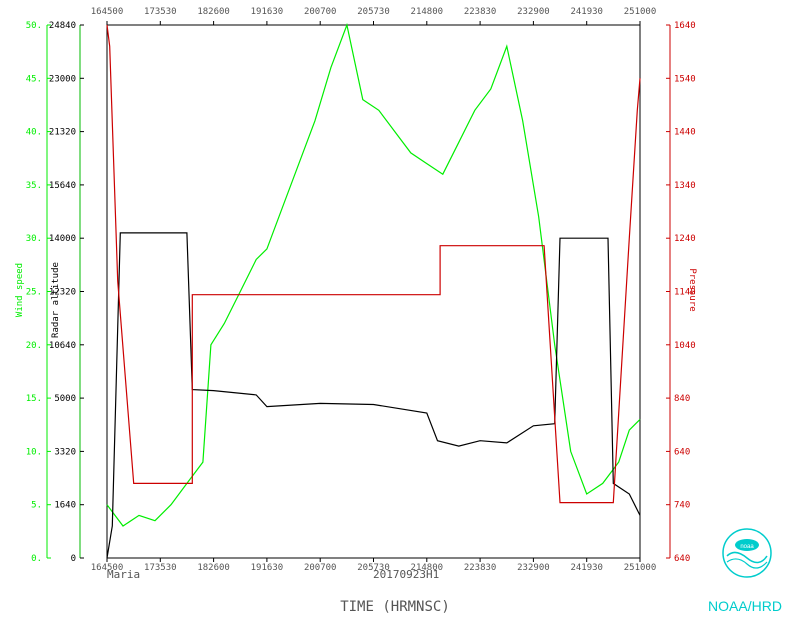  Describe the element at coordinates (533, 12) in the screenshot. I see `top-x-tick-label: 232900` at that location.